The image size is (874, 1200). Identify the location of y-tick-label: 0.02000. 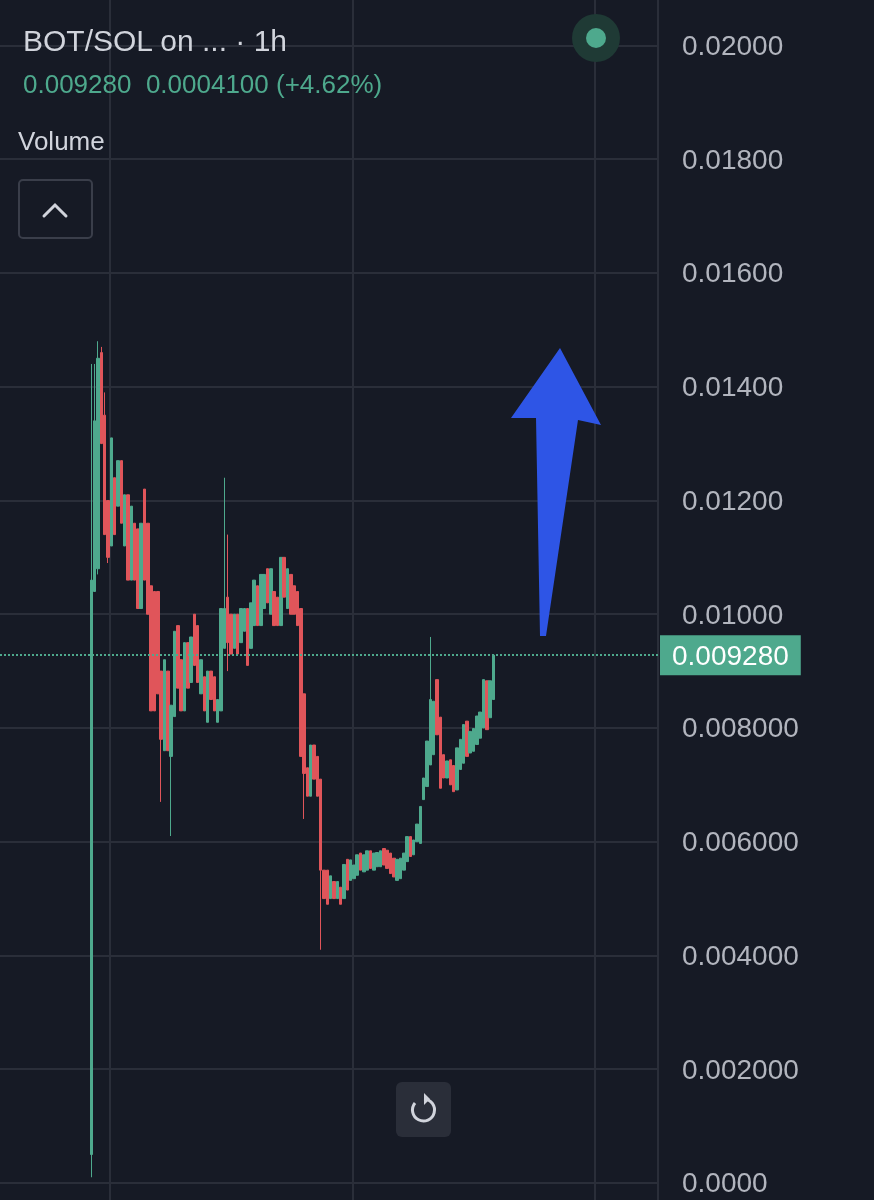
(733, 45).